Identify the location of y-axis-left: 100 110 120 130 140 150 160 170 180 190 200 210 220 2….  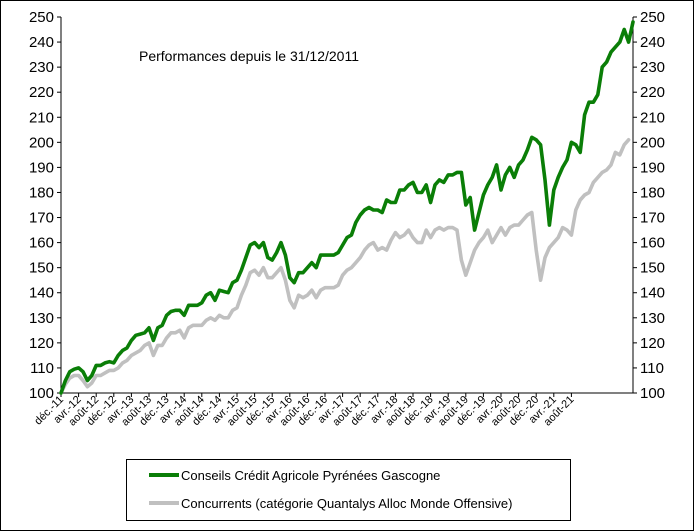
(45, 205).